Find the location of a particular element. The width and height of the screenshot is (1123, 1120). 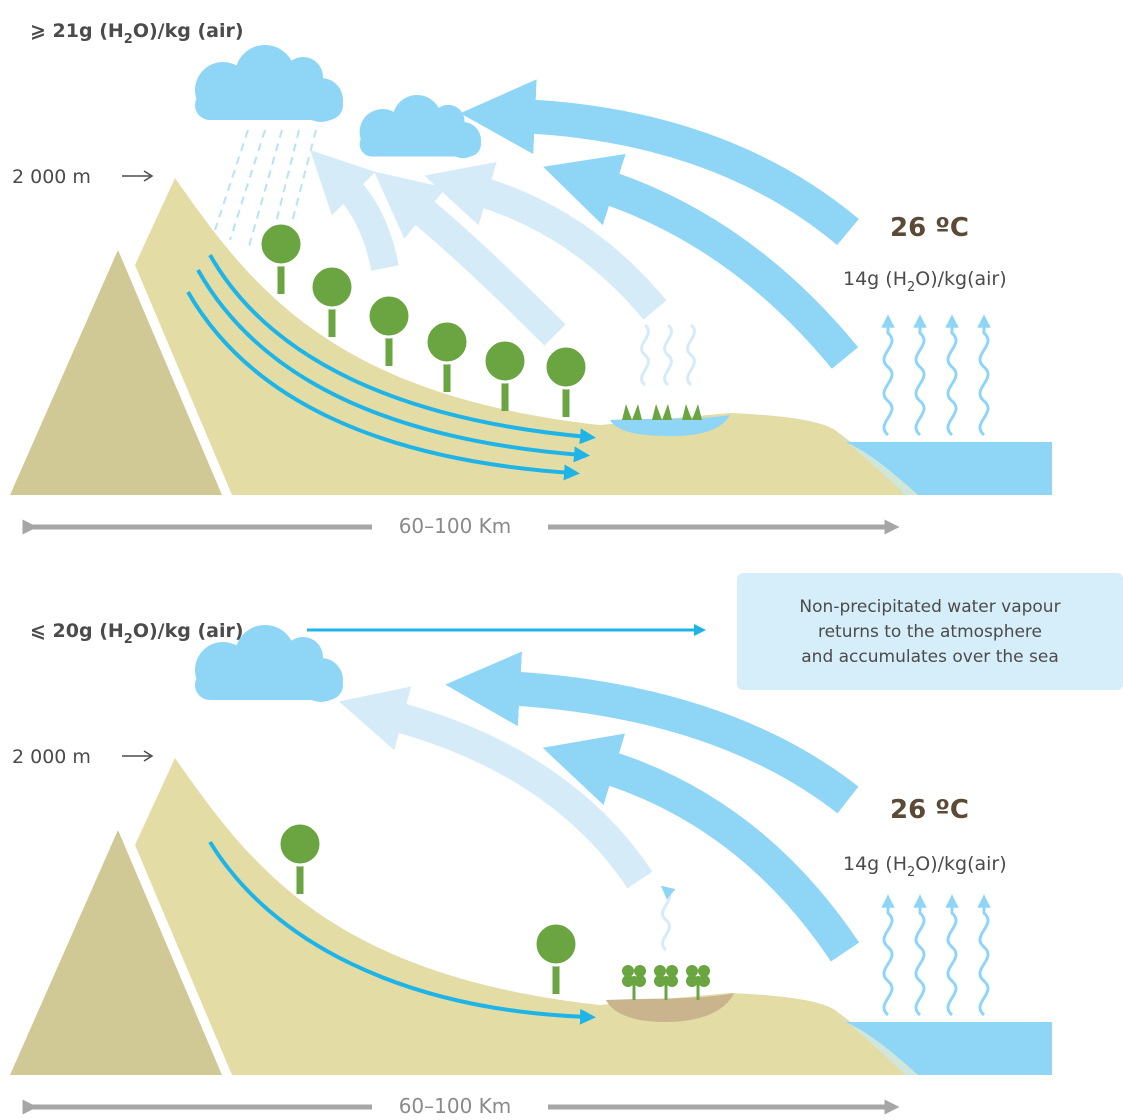

note-line: and accumulates over the sea is located at coordinates (929, 657).